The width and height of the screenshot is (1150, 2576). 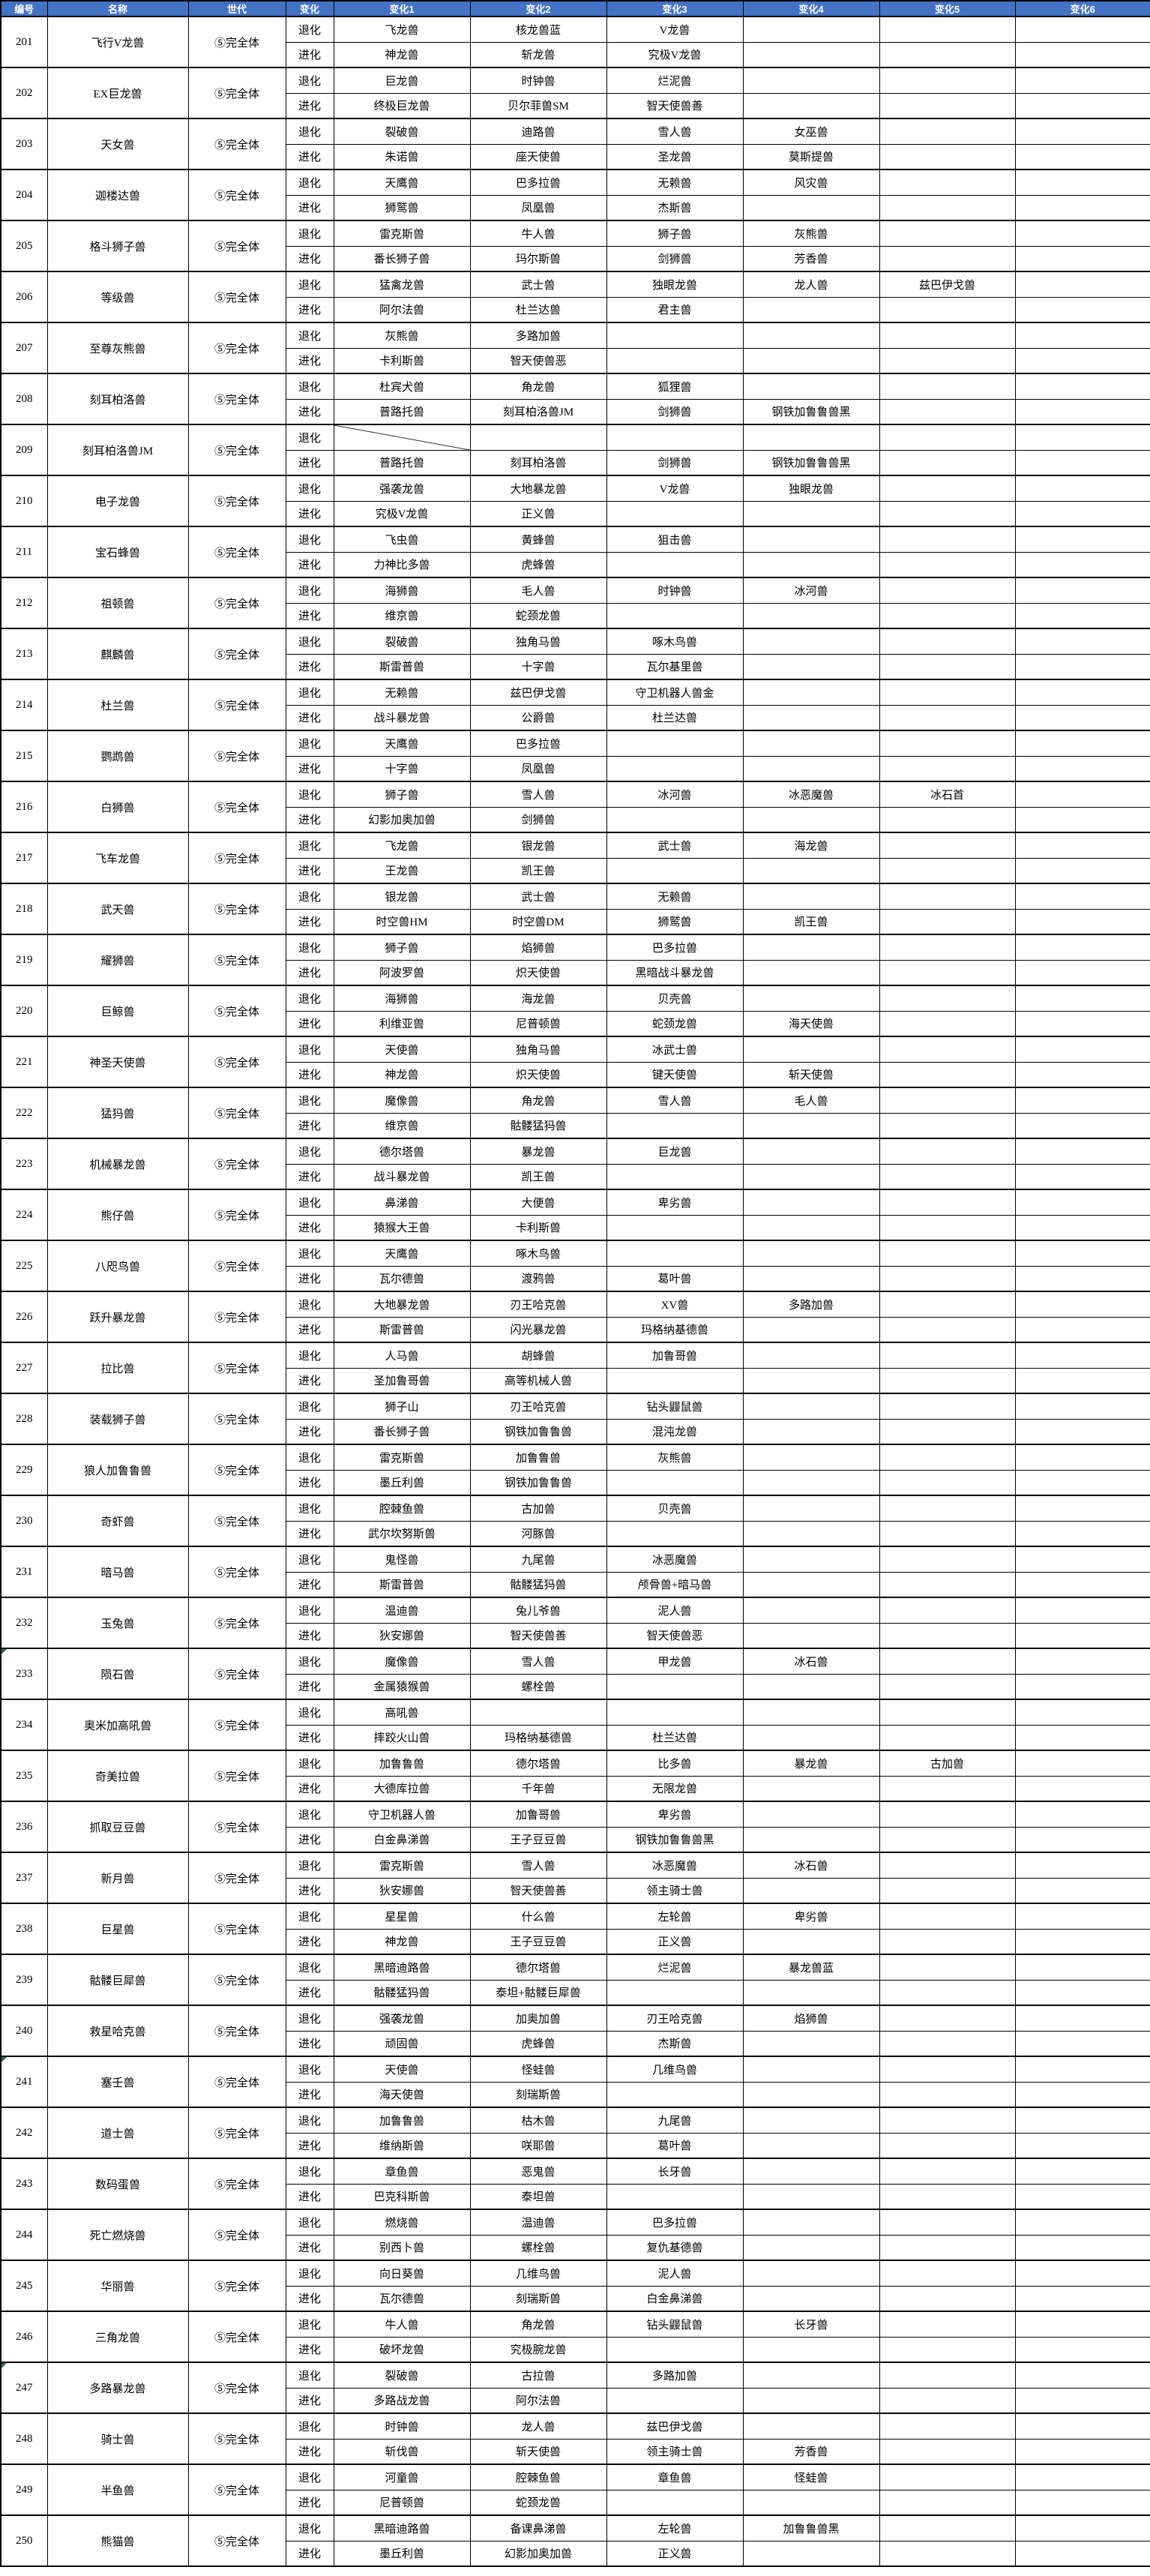 What do you see at coordinates (118, 195) in the screenshot?
I see `row-name-cell: 迦楼达兽` at bounding box center [118, 195].